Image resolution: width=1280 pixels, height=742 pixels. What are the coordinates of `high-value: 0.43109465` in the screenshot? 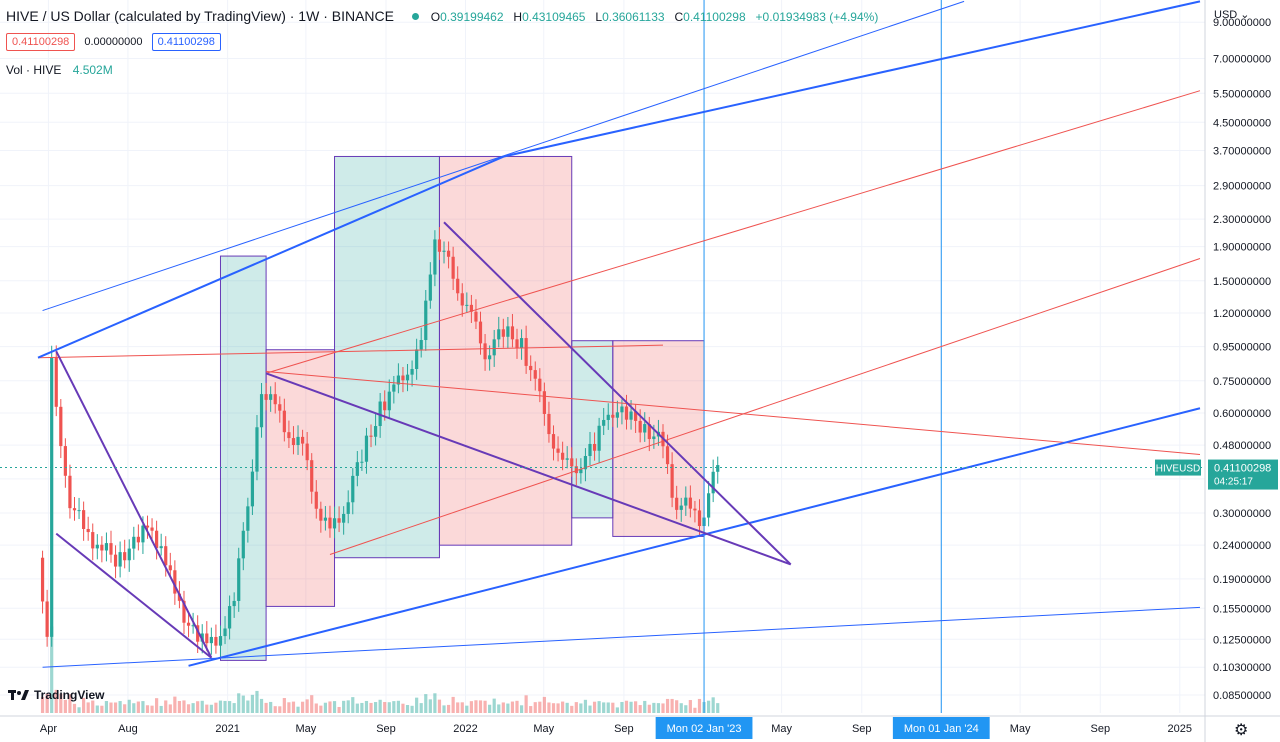 It's located at (554, 17).